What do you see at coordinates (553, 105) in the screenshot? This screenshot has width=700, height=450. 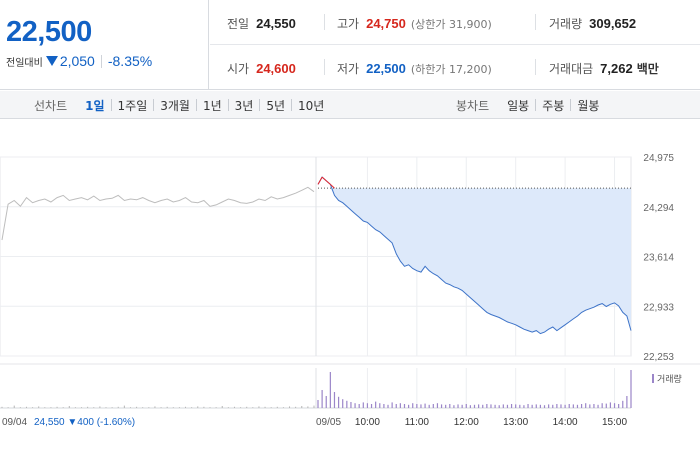 I see `candle-weekly-button: 주봉` at bounding box center [553, 105].